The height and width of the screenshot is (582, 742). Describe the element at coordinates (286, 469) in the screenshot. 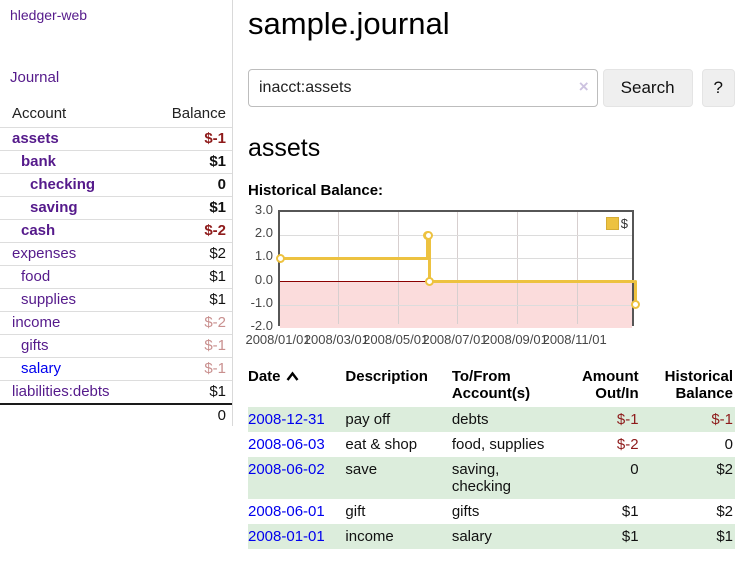

I see `transaction-date-link: 2008-06-02` at that location.